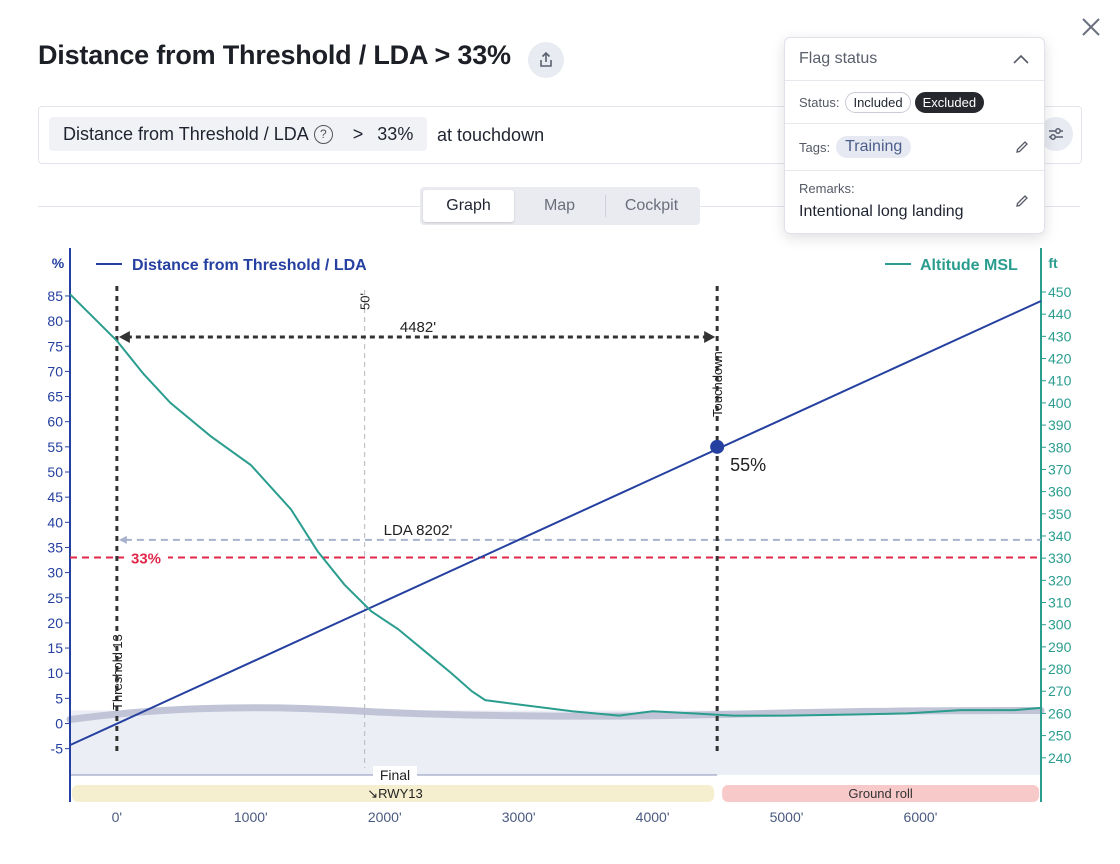 The image size is (1120, 864). Describe the element at coordinates (1060, 447) in the screenshot. I see `right-tick-label: 380` at that location.